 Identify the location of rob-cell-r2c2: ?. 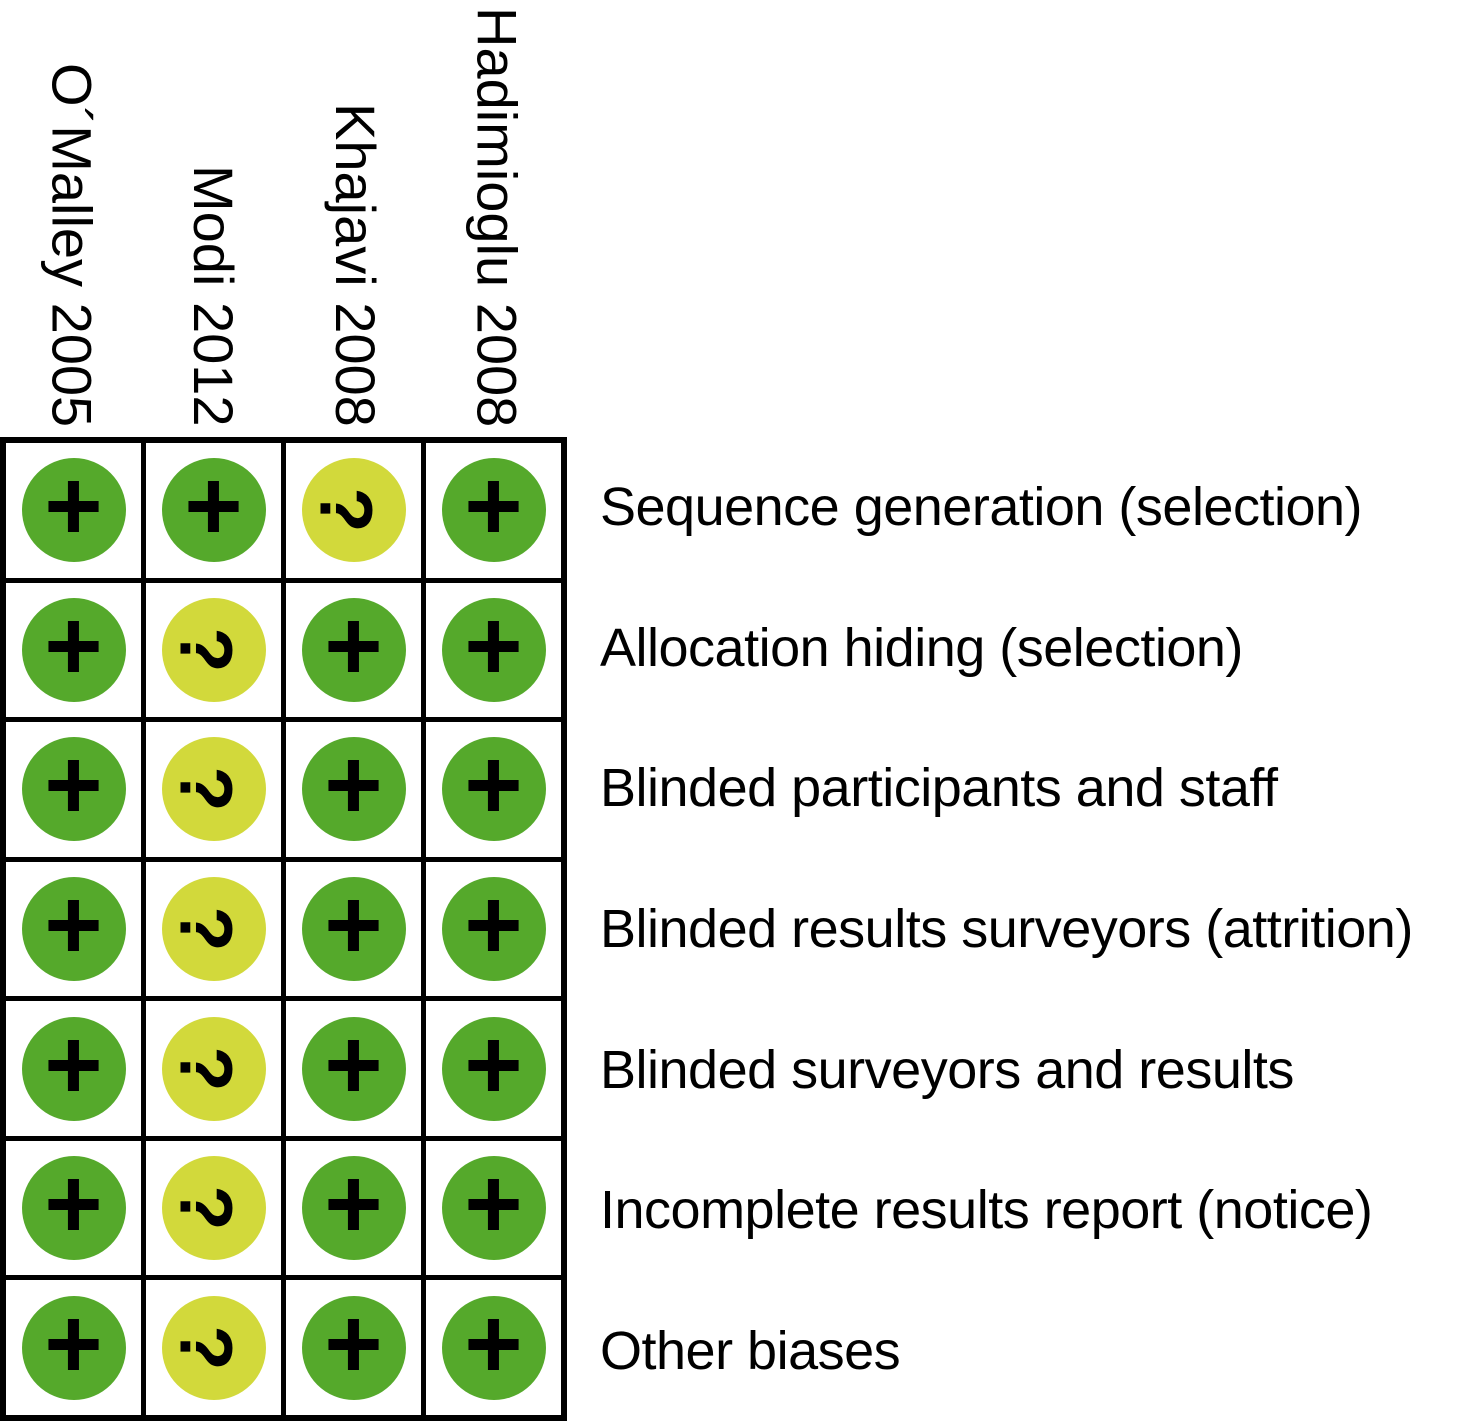
(213, 650).